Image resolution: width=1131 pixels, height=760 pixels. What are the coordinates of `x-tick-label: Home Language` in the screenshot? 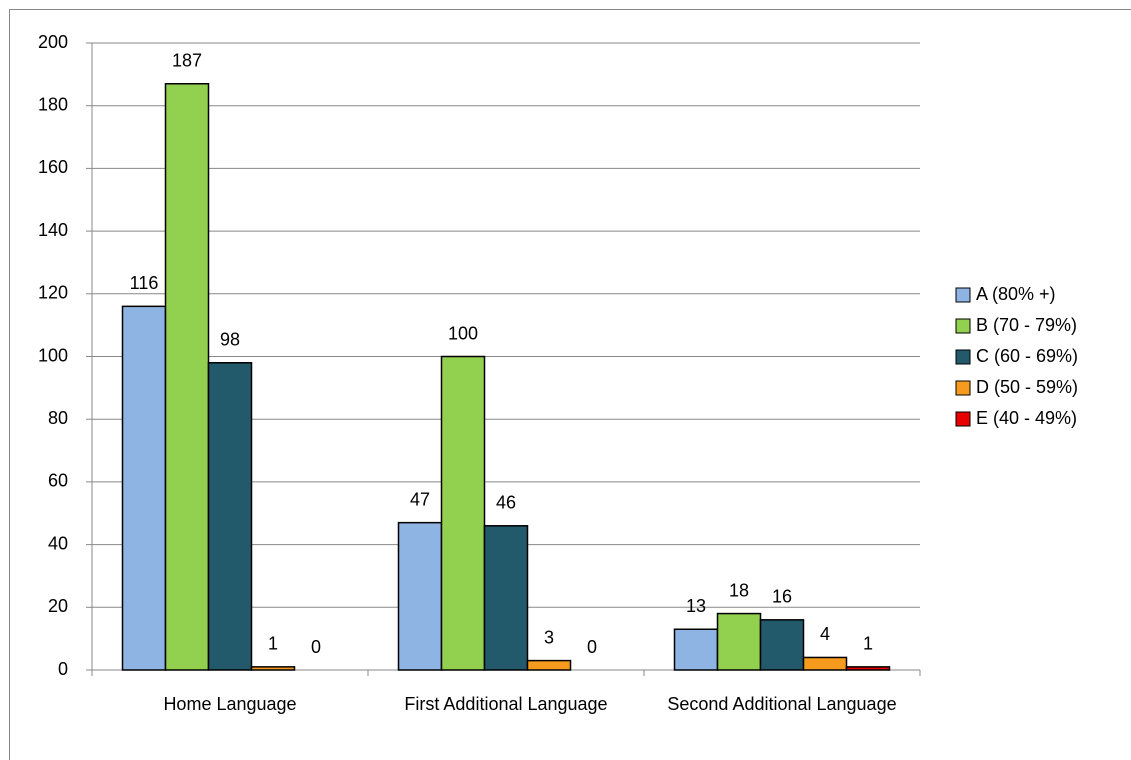 It's located at (230, 704).